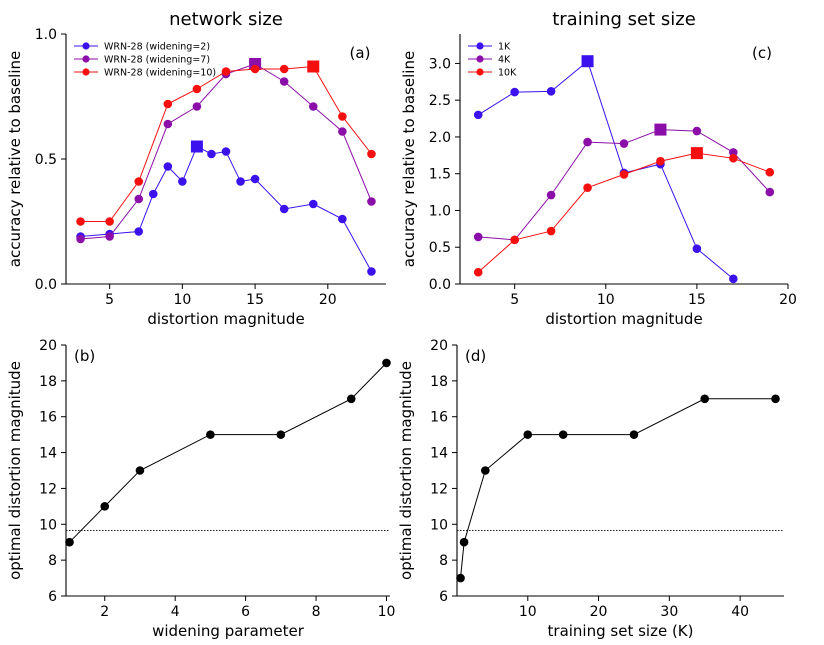 The image size is (824, 645). What do you see at coordinates (46, 285) in the screenshot?
I see `y-tick-label: 0.0` at bounding box center [46, 285].